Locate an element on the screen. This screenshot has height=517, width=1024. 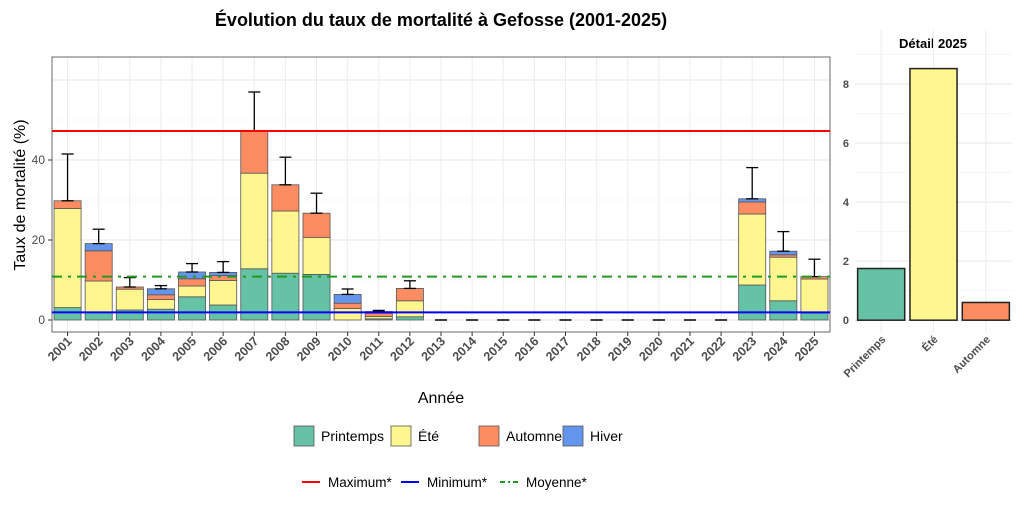
legend-label: Moyenne* is located at coordinates (557, 482).